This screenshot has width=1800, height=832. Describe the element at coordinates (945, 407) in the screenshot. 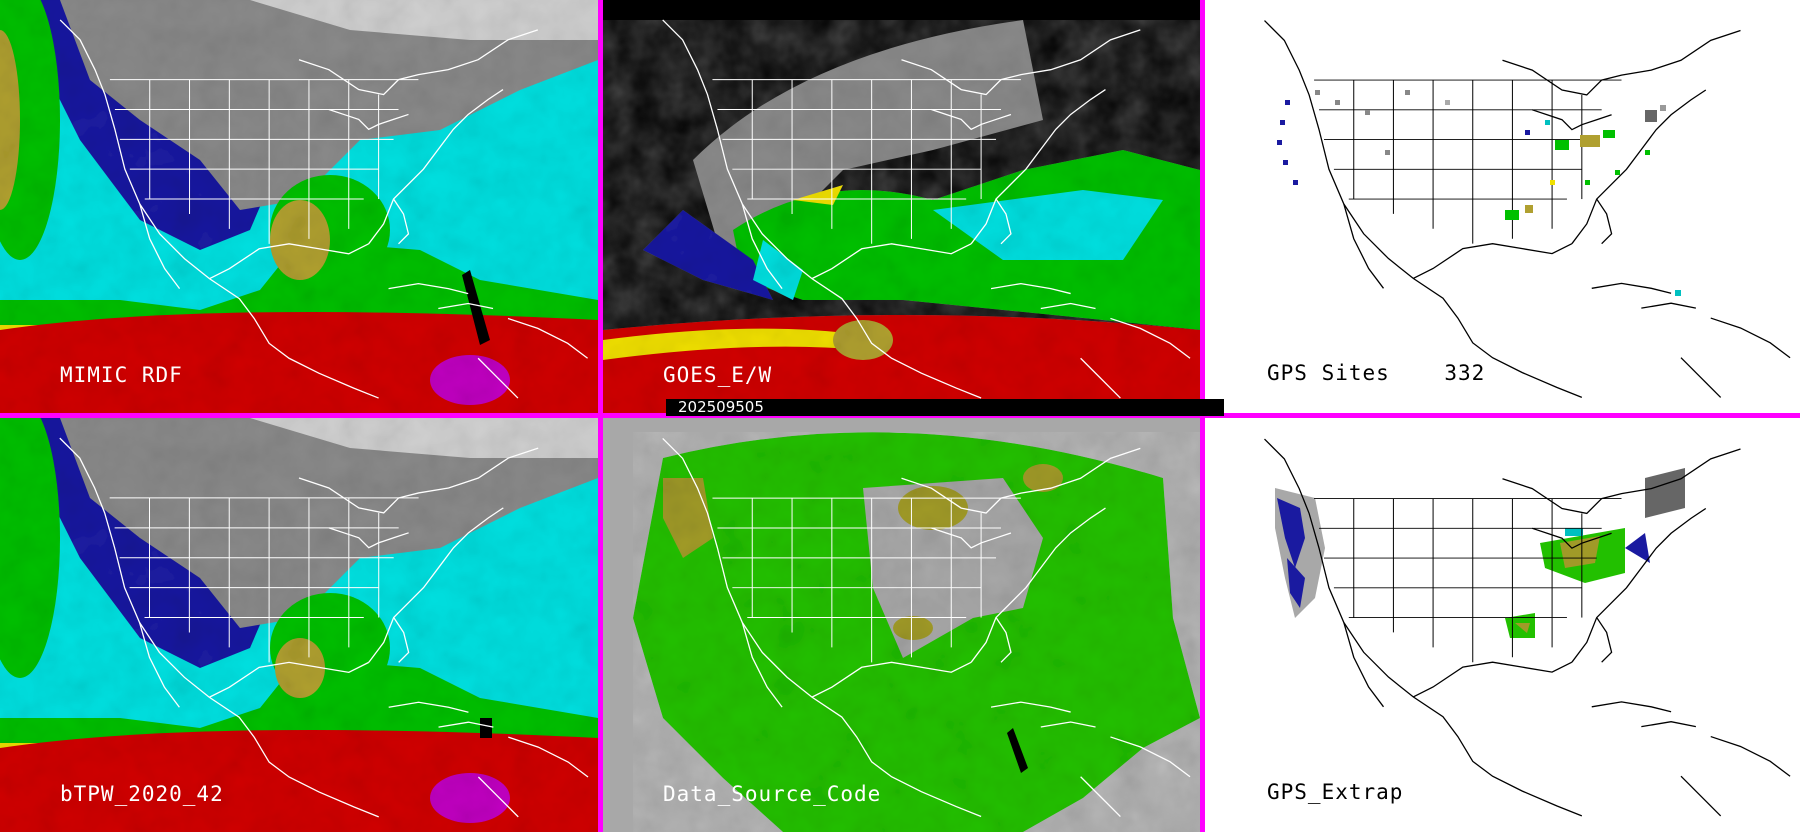

I see `timestamp-label: 202509505` at that location.